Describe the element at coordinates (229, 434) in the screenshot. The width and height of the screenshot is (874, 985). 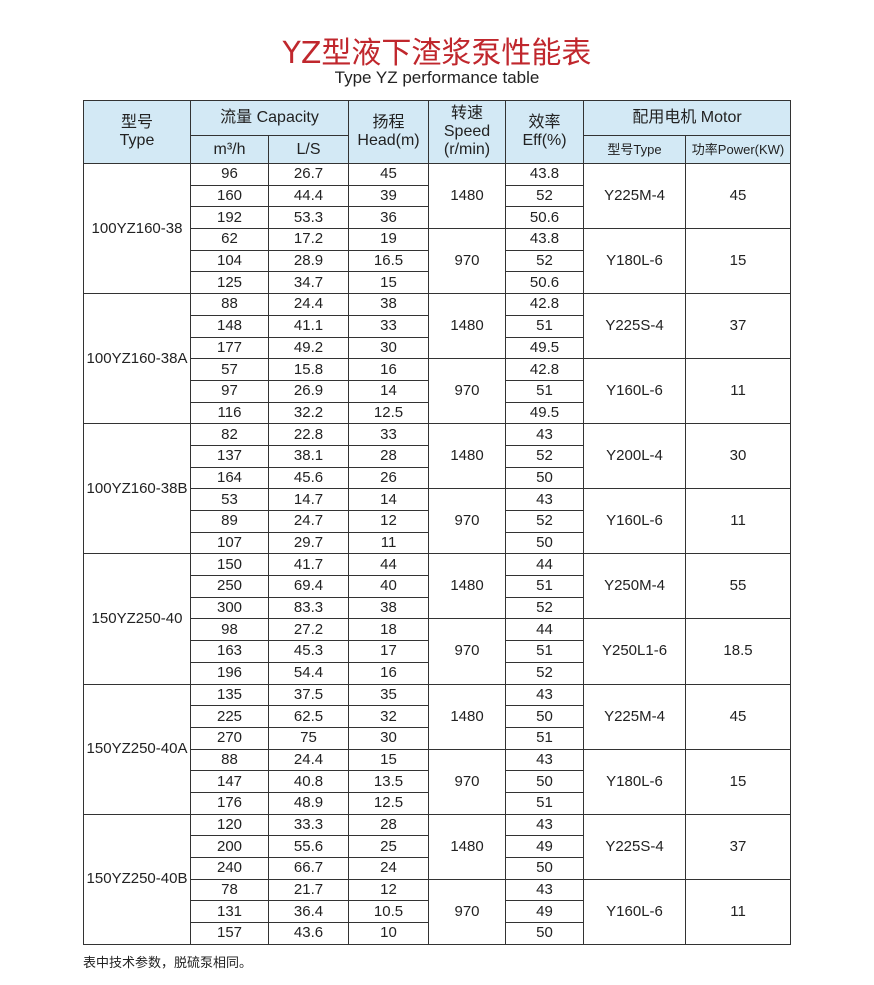
I see `capacity-m3h-cell: 82` at that location.